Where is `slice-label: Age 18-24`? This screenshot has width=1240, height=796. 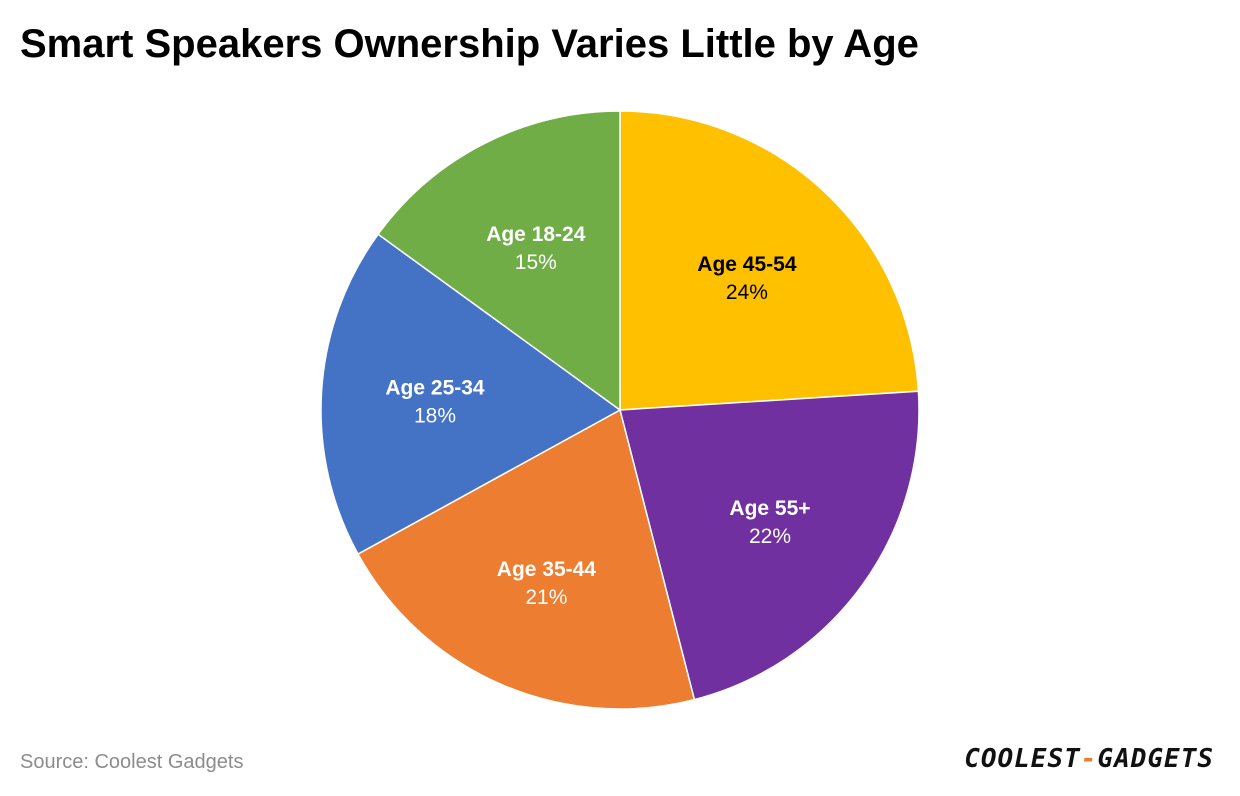
slice-label: Age 18-24 is located at coordinates (536, 234).